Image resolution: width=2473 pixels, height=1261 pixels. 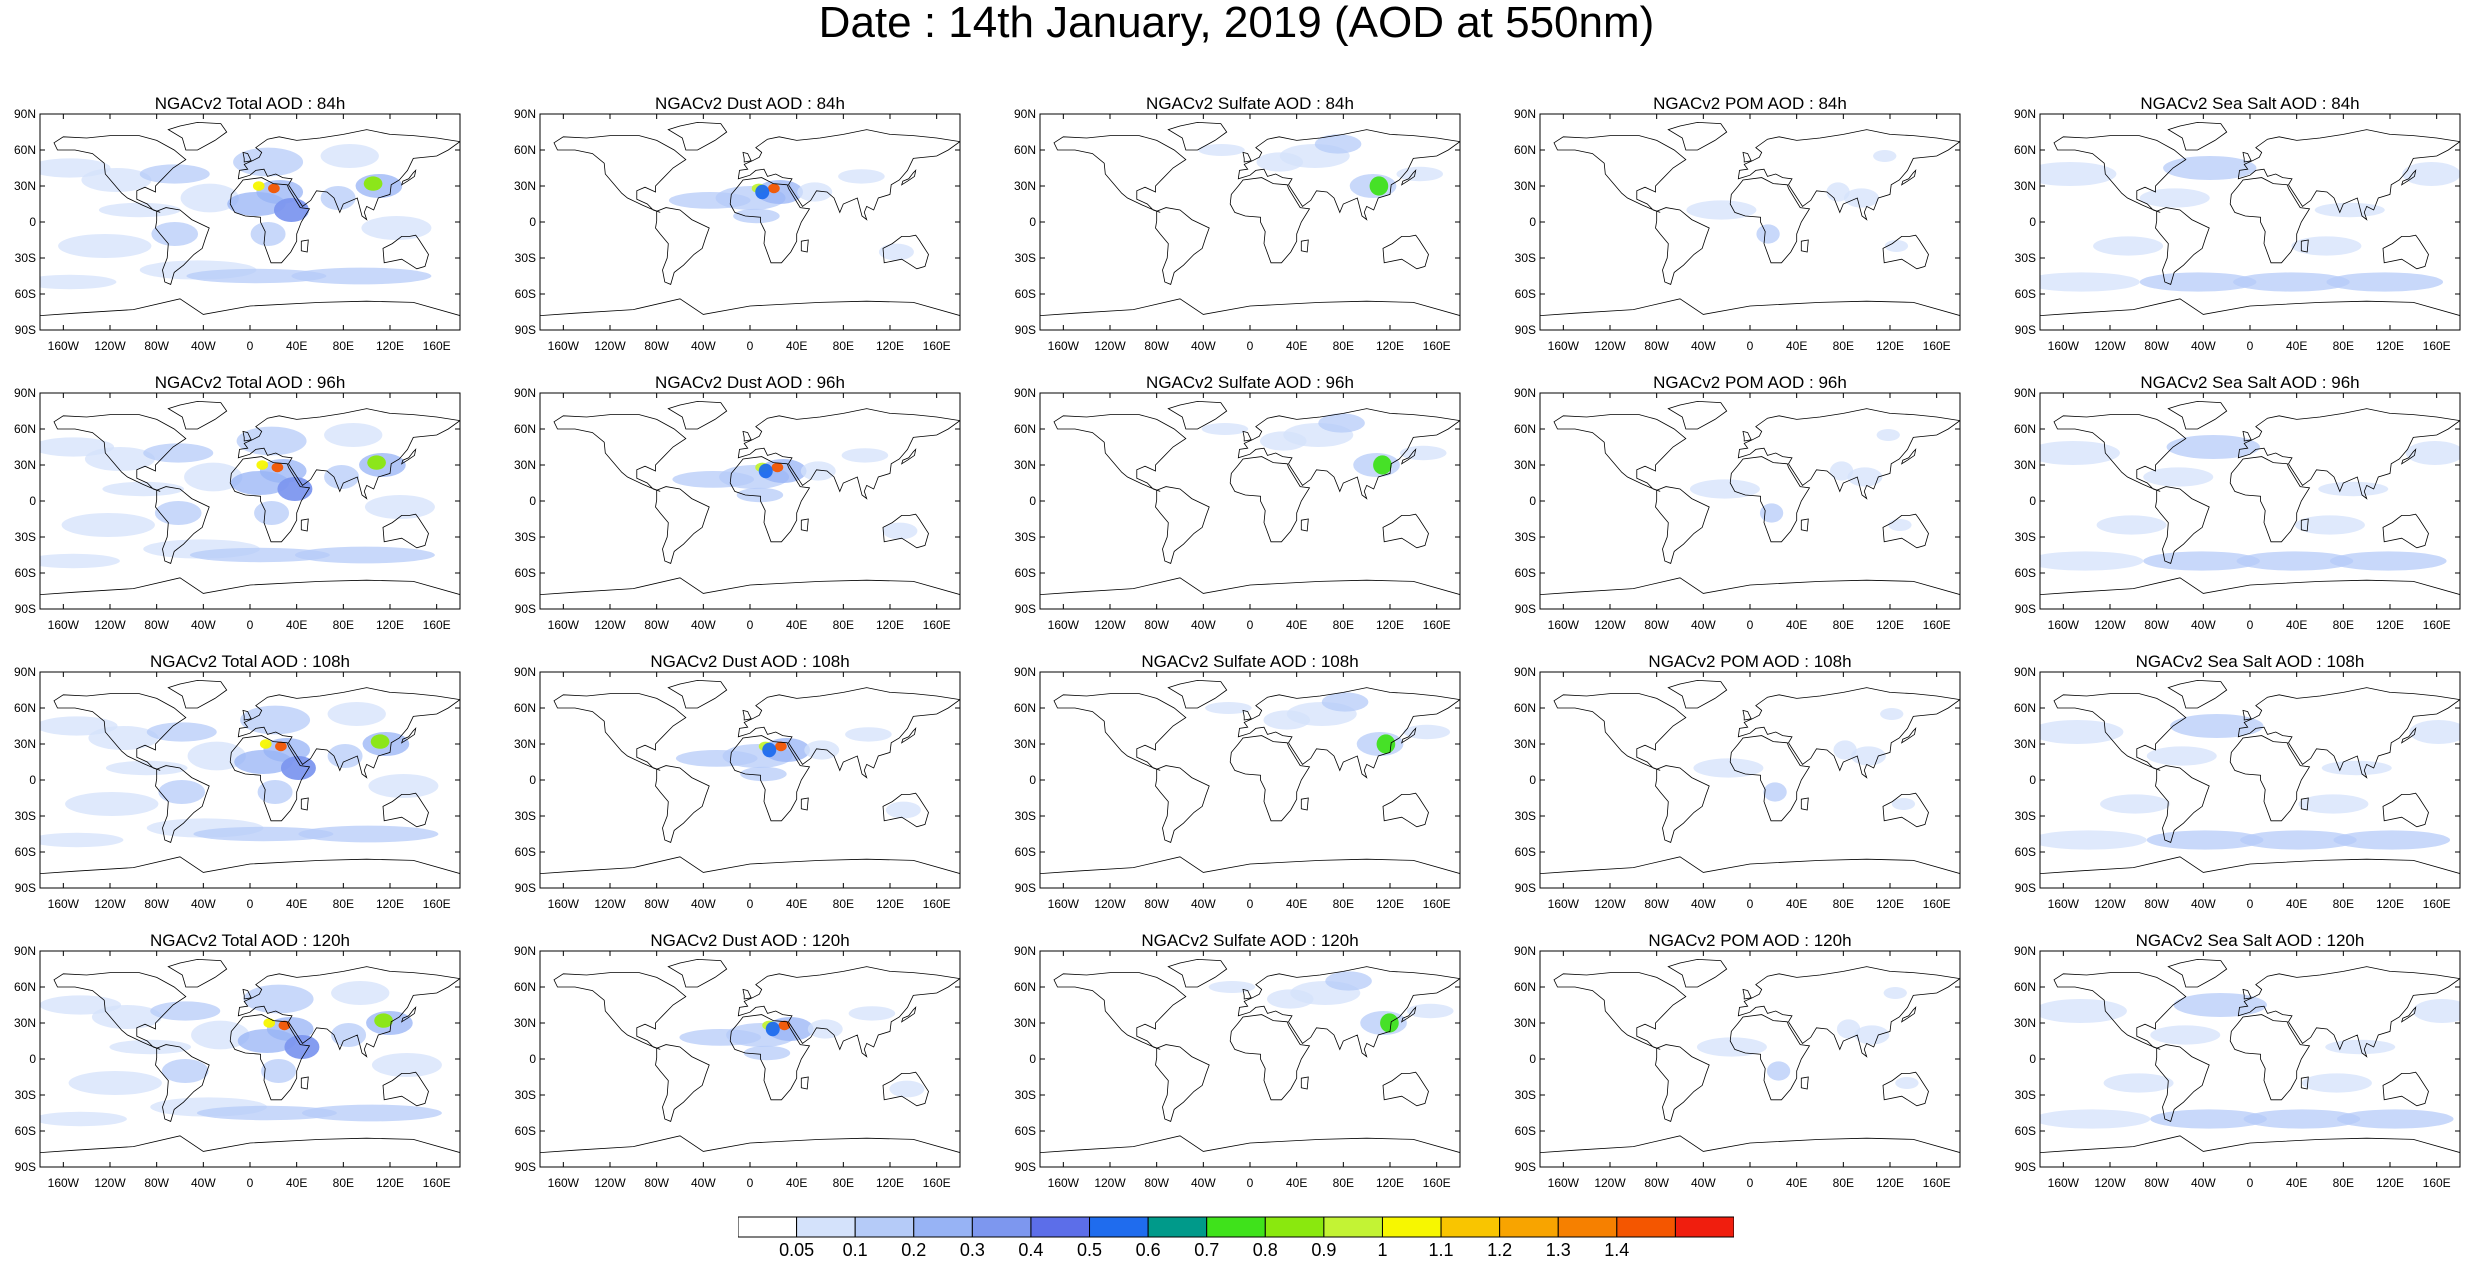 I want to click on continent-antarctica, so click(x=250, y=1151).